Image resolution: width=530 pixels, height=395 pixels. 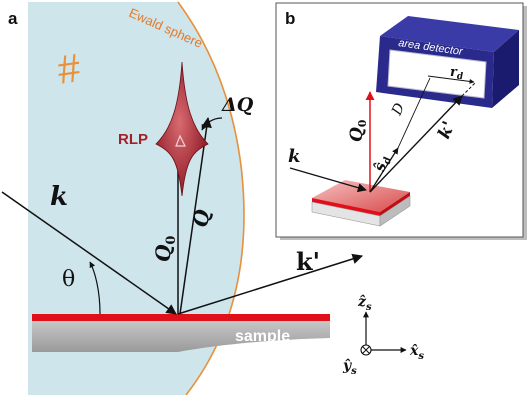 What do you see at coordinates (366, 350) in the screenshot?
I see `axis-y-cross-b` at bounding box center [366, 350].